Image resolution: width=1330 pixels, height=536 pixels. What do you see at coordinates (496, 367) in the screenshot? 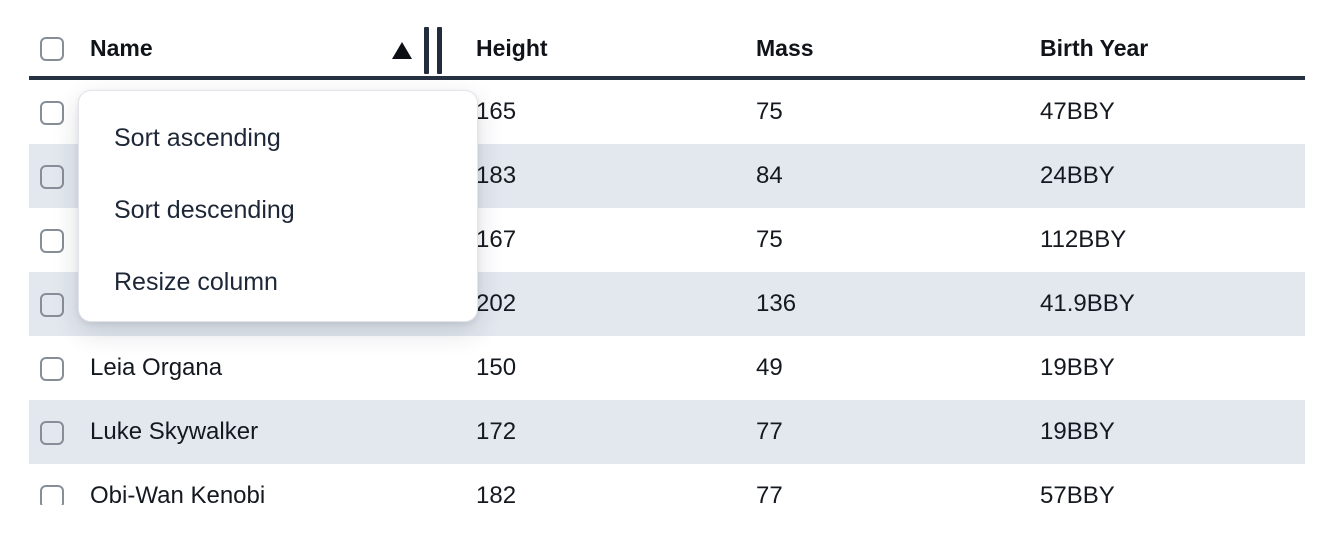
I see `cell-height: 150` at bounding box center [496, 367].